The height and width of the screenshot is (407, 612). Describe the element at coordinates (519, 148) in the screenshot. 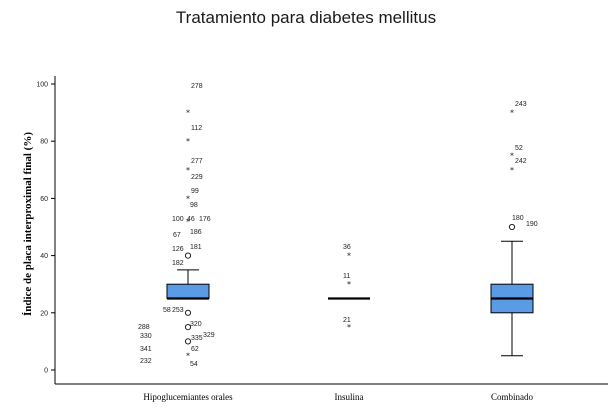

I see `outlier-case-label: 52` at that location.